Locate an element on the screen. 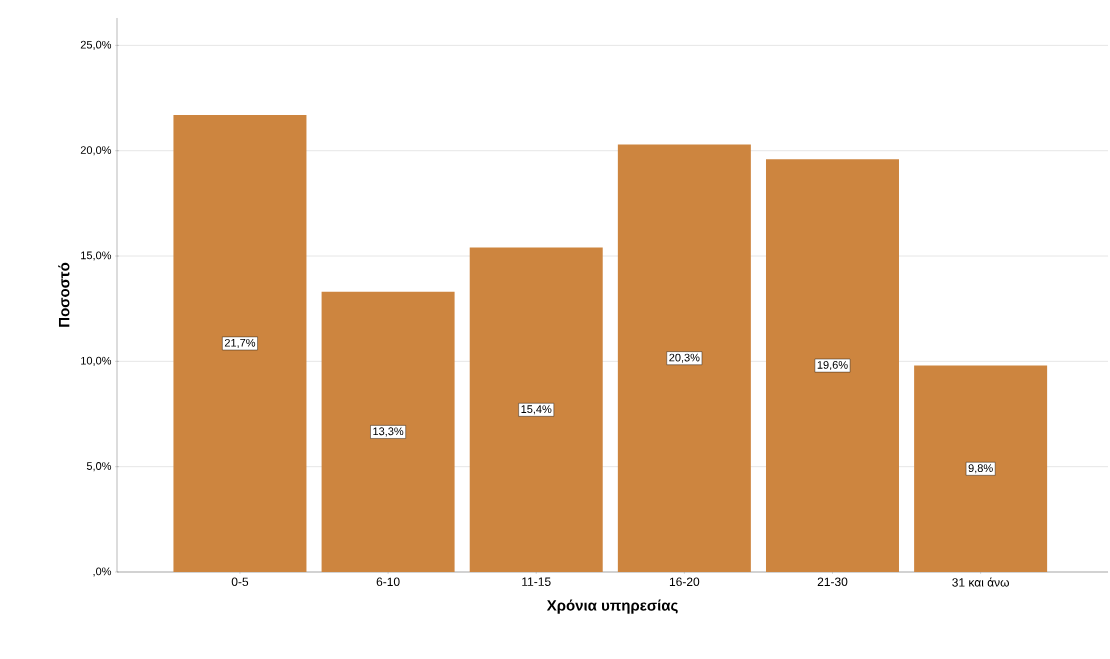  x-axis-title: Χρόνια υπηρεσίας is located at coordinates (612, 606).